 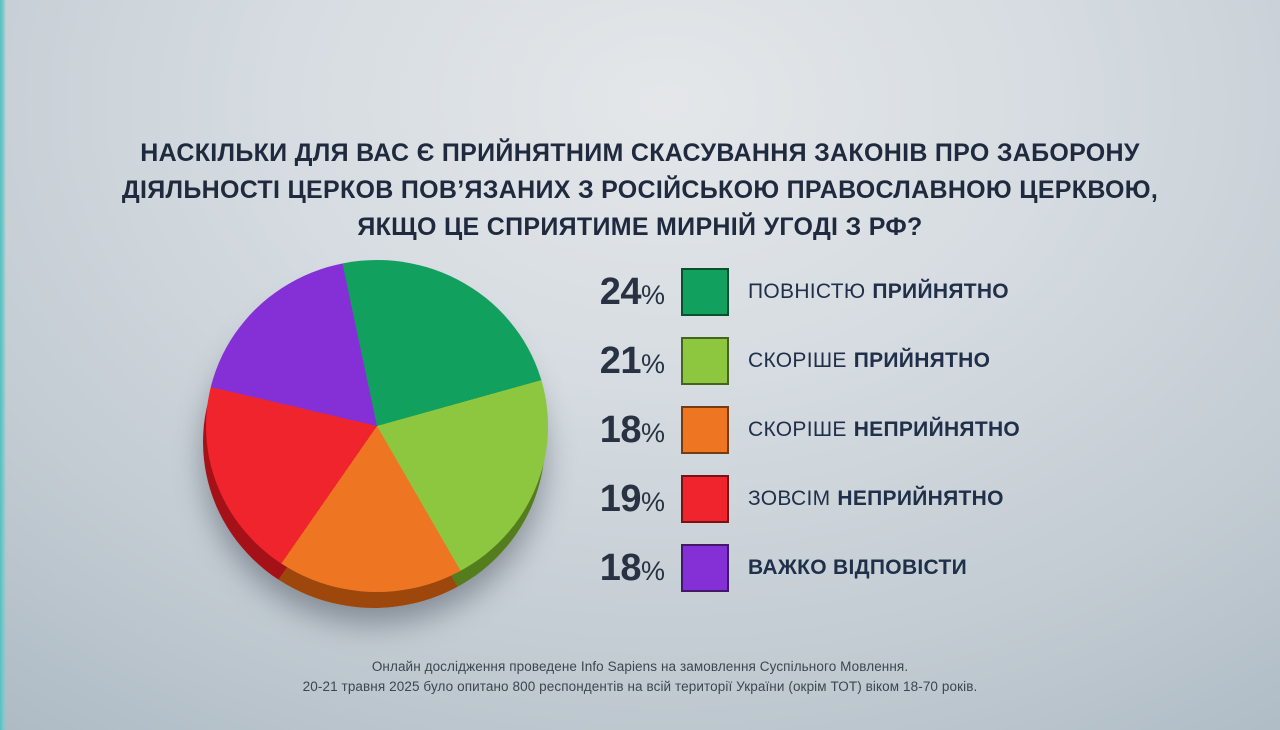 I want to click on legend-label: ВАЖКО ВІДПОВІСТИ, so click(x=857, y=568).